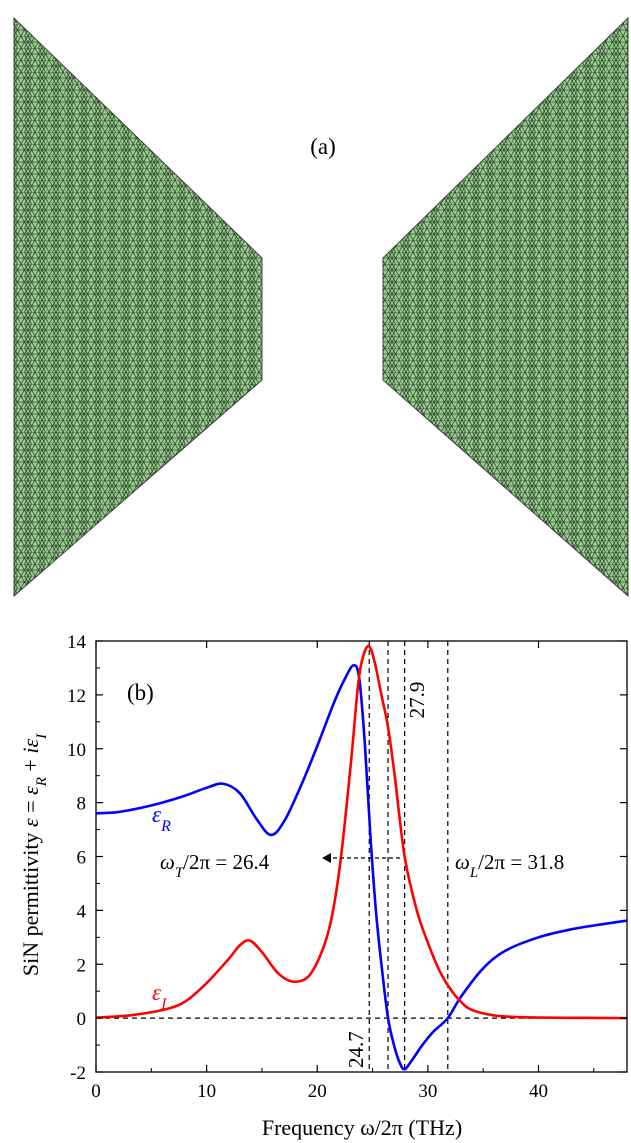 The width and height of the screenshot is (631, 1143). What do you see at coordinates (82, 965) in the screenshot?
I see `y-tick-label: 2` at bounding box center [82, 965].